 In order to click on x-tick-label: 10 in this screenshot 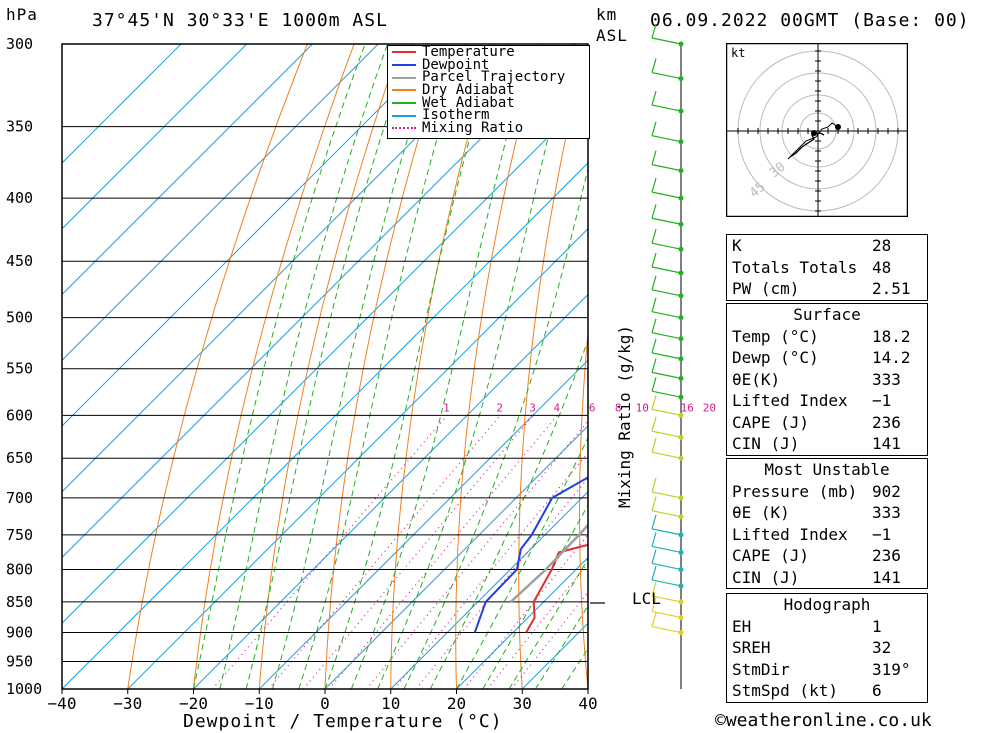, I will do `click(390, 703)`.